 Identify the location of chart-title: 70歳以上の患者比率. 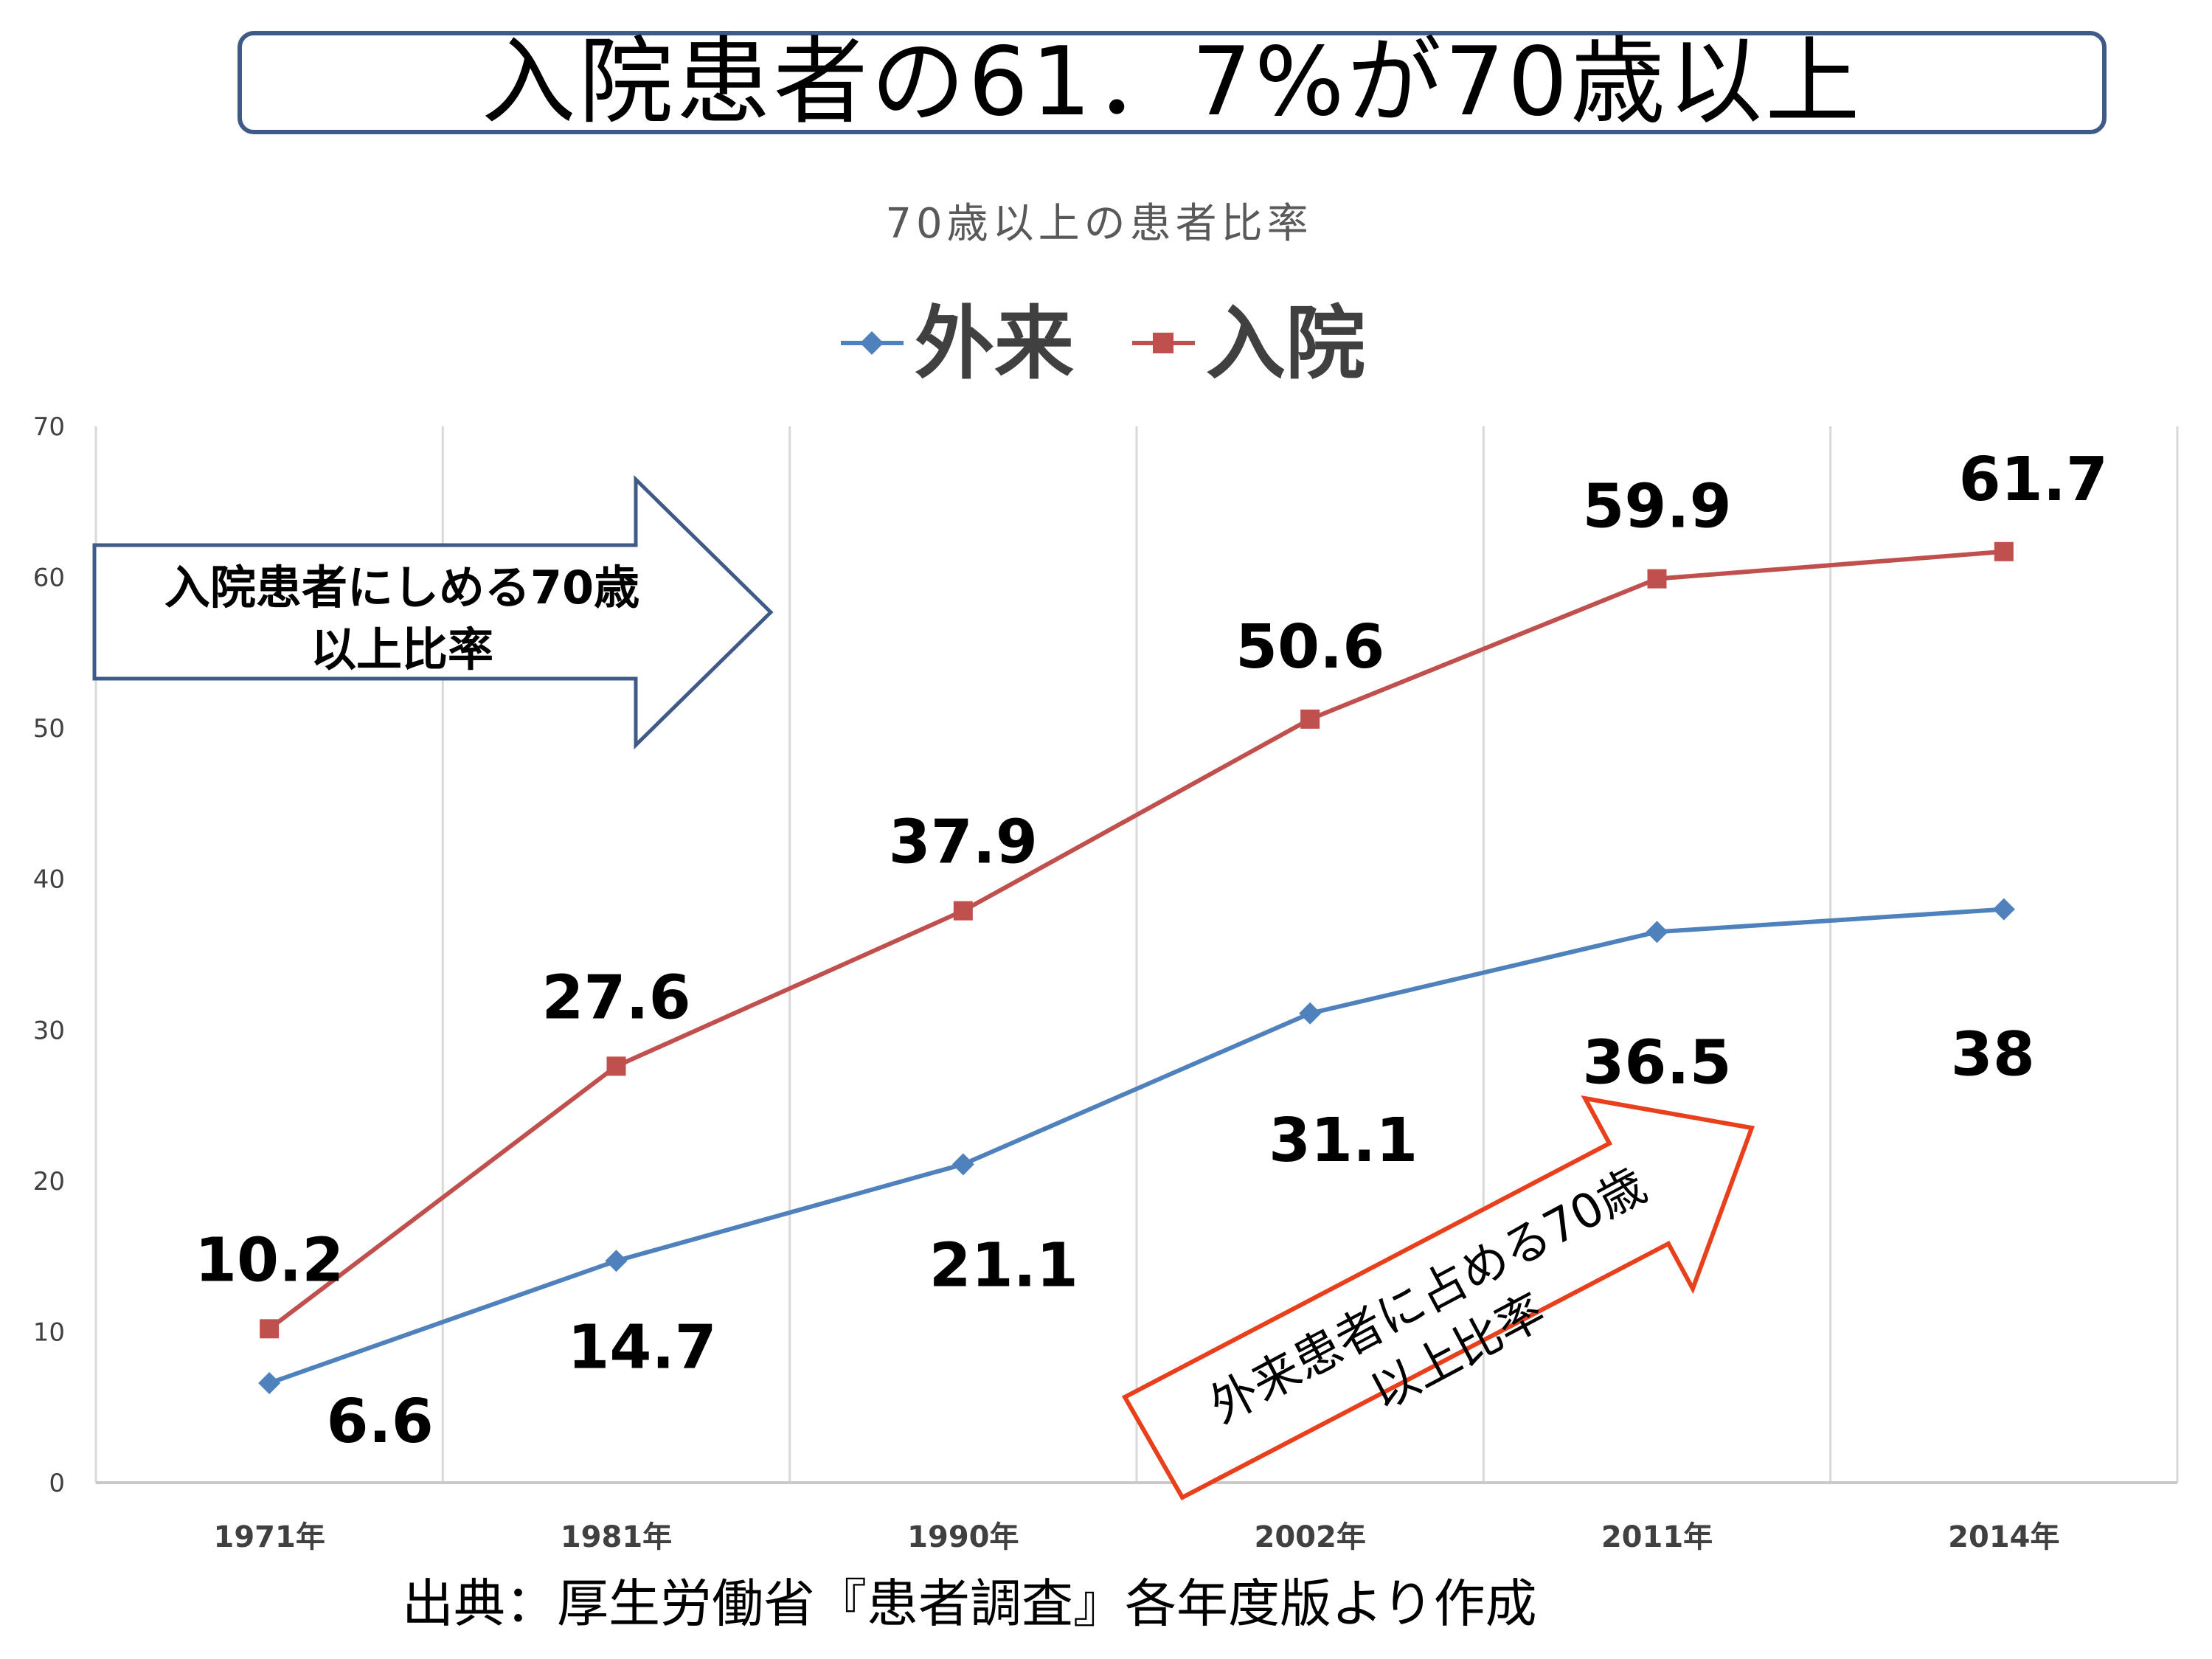
(1098, 224).